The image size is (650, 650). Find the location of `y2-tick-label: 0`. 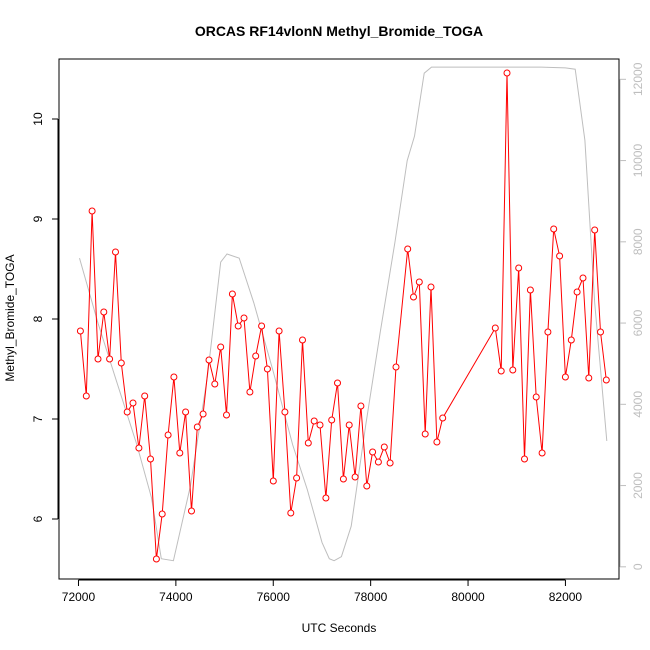

y2-tick-label: 0 is located at coordinates (638, 566).